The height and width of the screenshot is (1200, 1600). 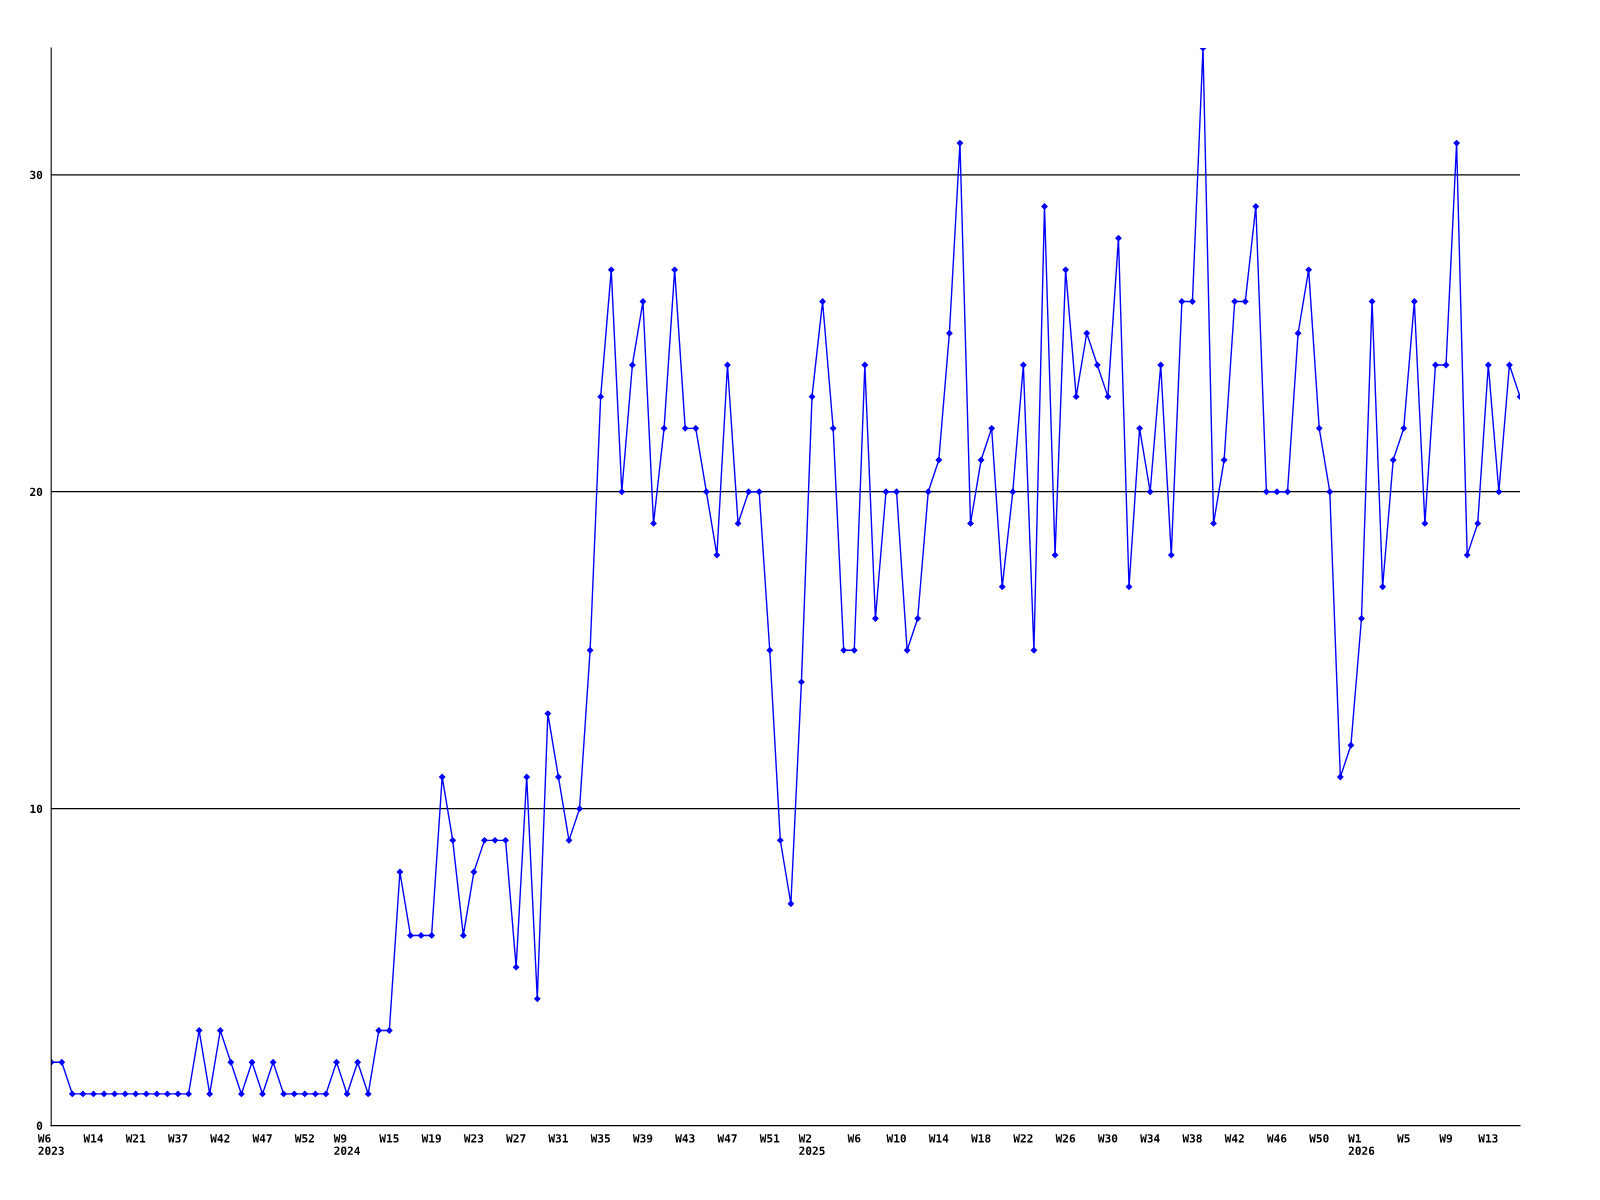 I want to click on x-tick-label: W38, so click(x=1192, y=1138).